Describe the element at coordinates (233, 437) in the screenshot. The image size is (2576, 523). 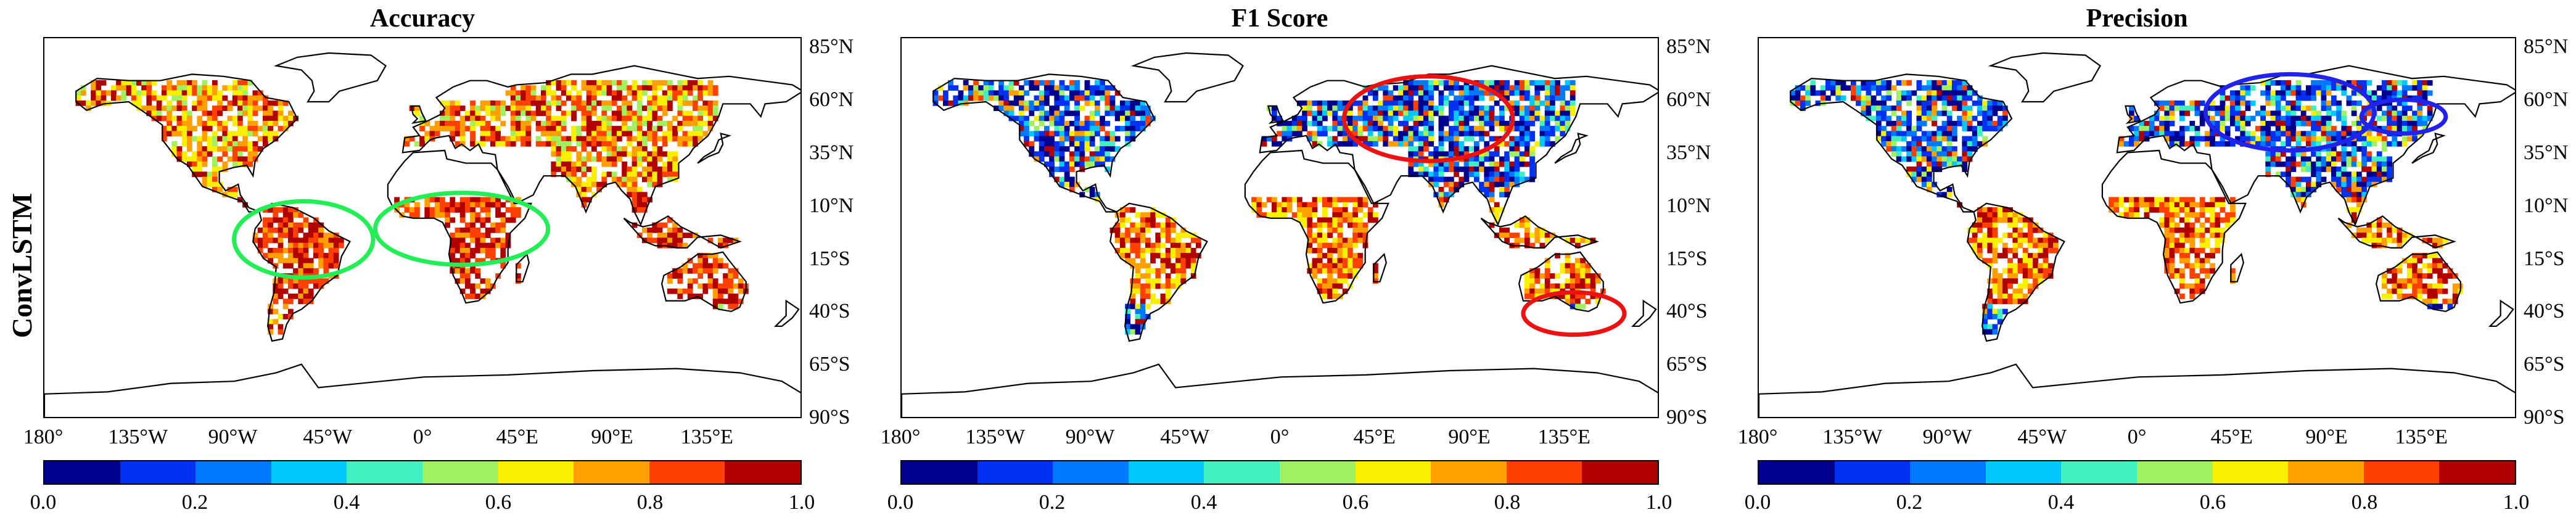
I see `lon-label: 90°W` at that location.